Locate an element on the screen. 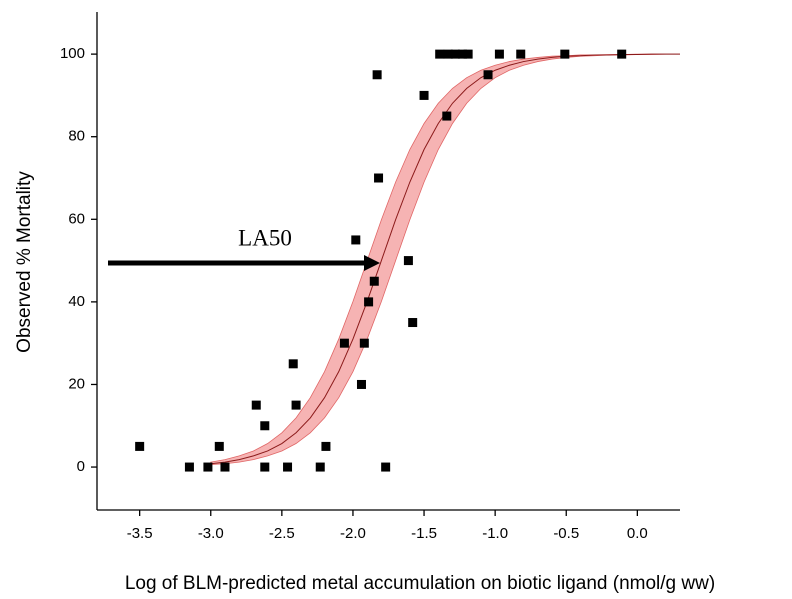 The height and width of the screenshot is (599, 792). x-tick-label: -2.5 is located at coordinates (282, 533).